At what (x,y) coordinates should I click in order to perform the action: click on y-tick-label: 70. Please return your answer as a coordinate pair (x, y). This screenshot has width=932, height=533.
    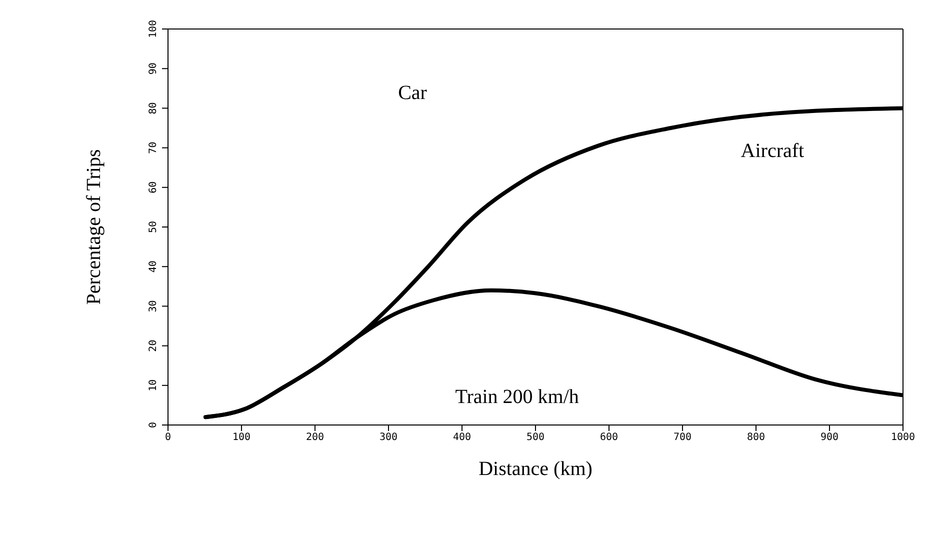
    Looking at the image, I should click on (153, 148).